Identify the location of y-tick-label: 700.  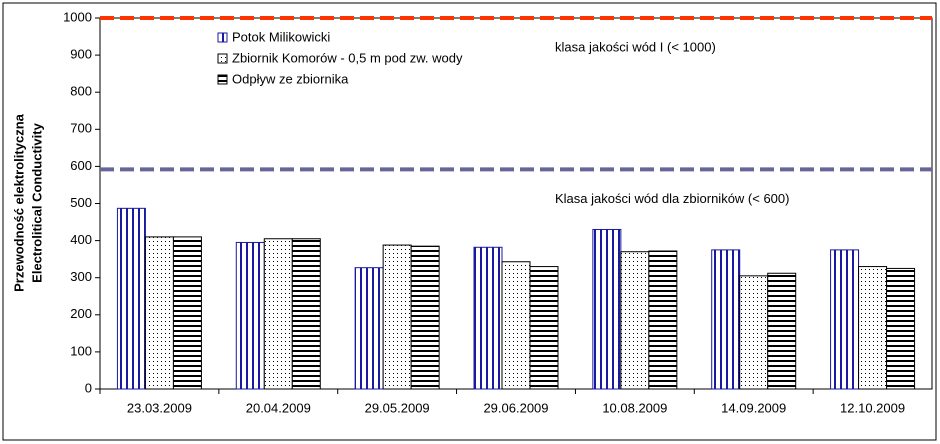
(81, 128).